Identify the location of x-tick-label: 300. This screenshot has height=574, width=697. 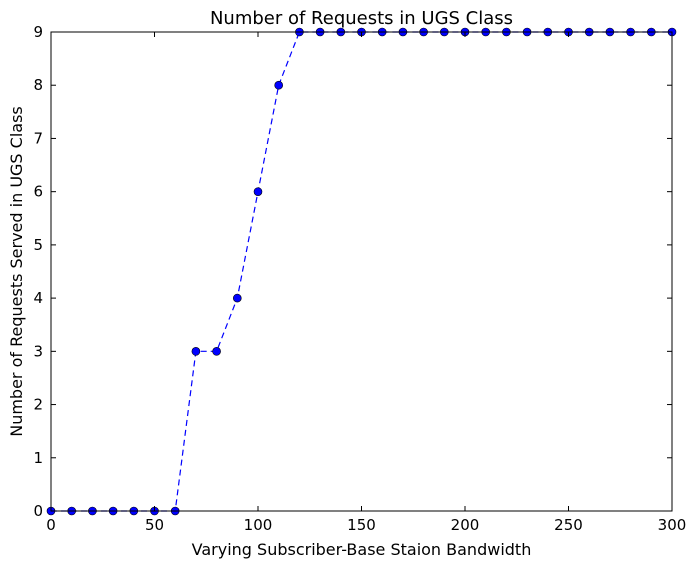
(672, 525).